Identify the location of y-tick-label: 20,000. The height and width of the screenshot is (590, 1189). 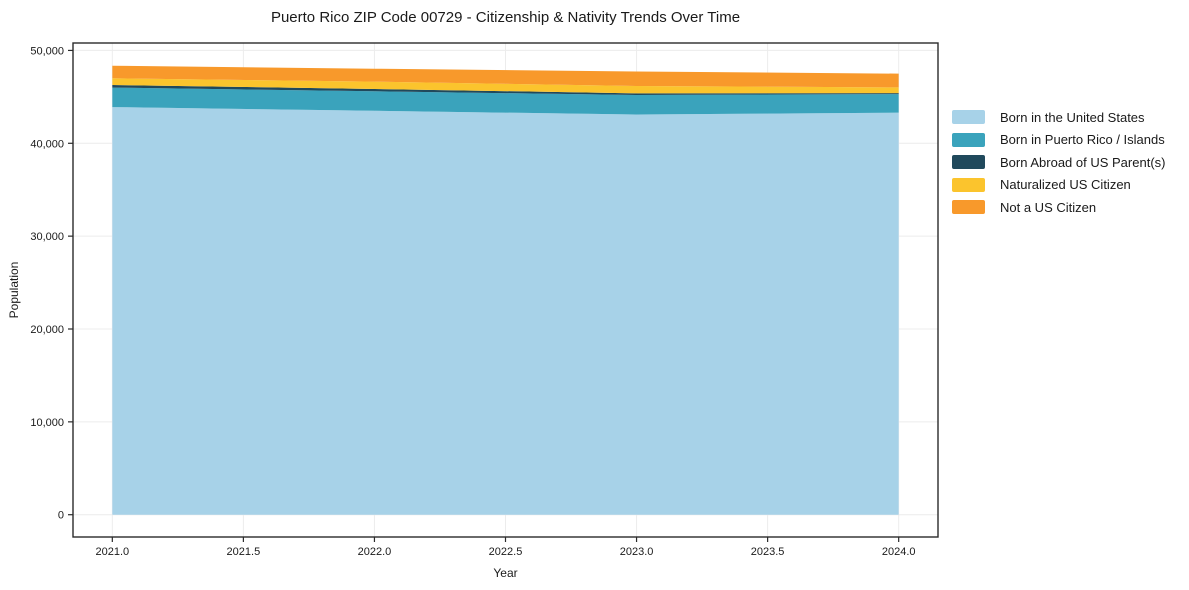
(47, 330).